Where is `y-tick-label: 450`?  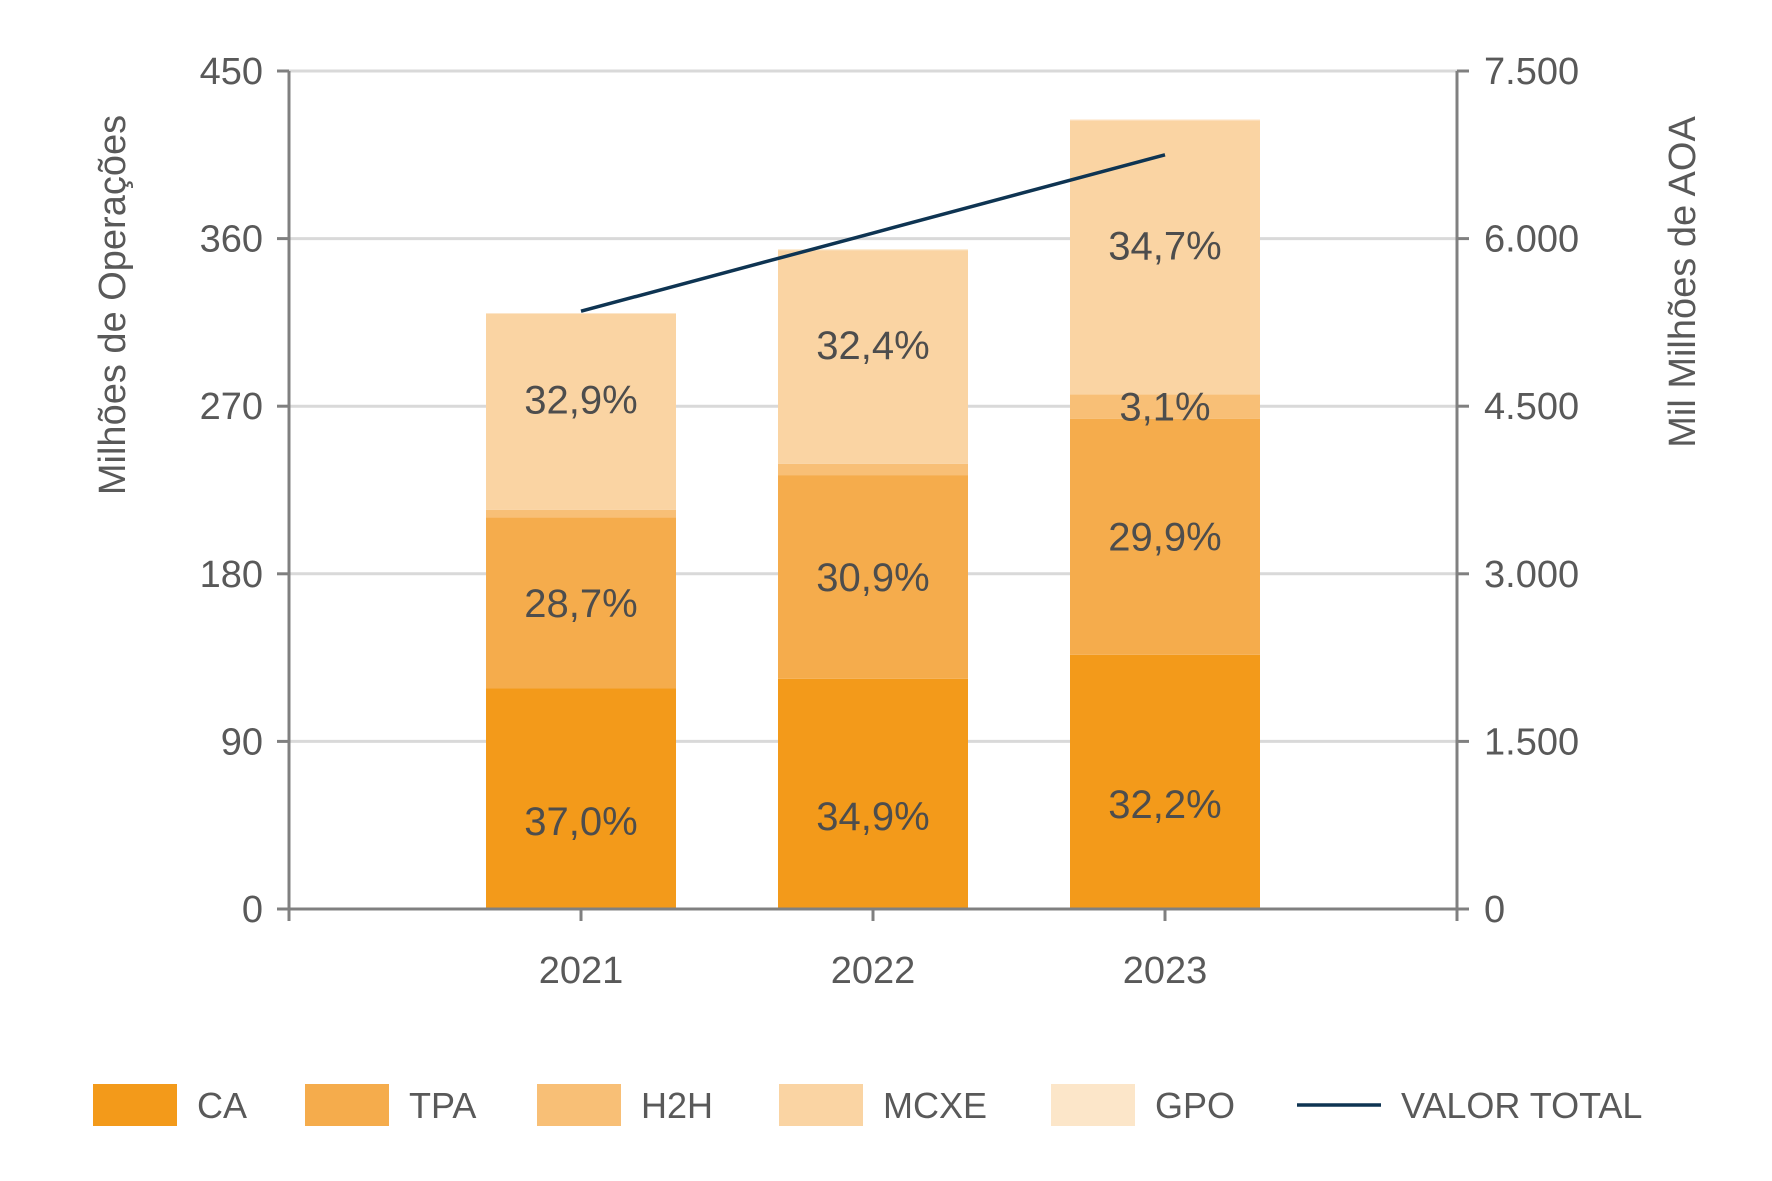 y-tick-label: 450 is located at coordinates (231, 72).